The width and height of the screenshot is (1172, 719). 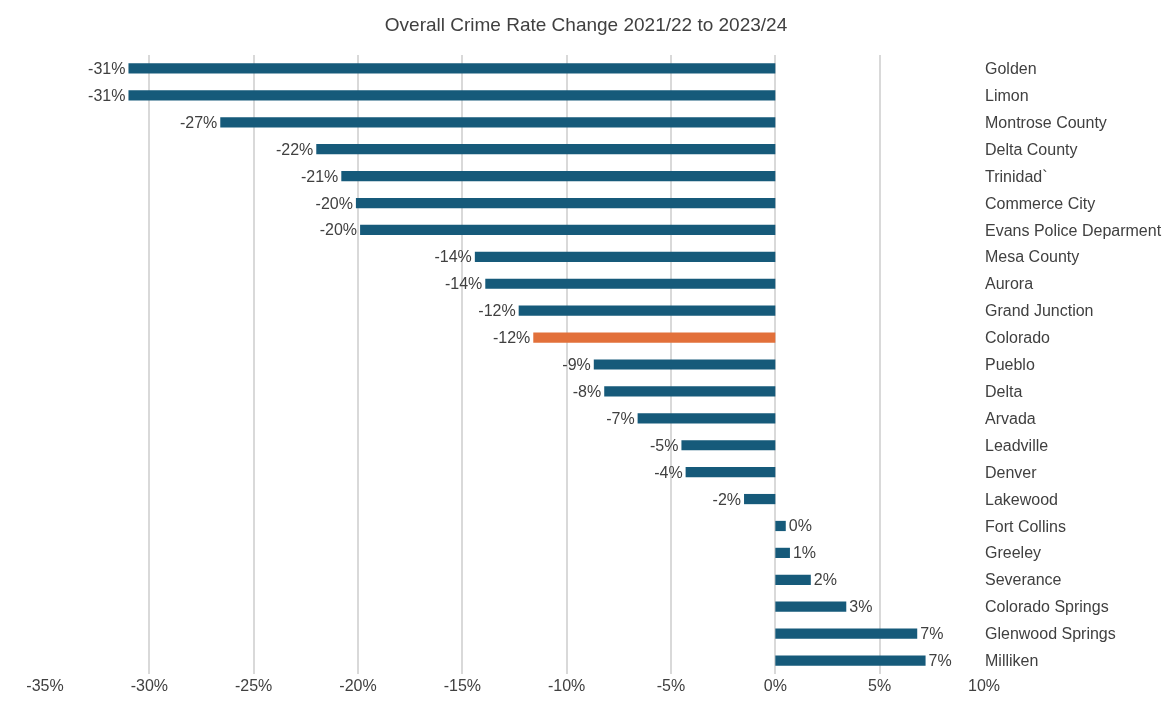 I want to click on x-tick-label: -30%, so click(x=149, y=685).